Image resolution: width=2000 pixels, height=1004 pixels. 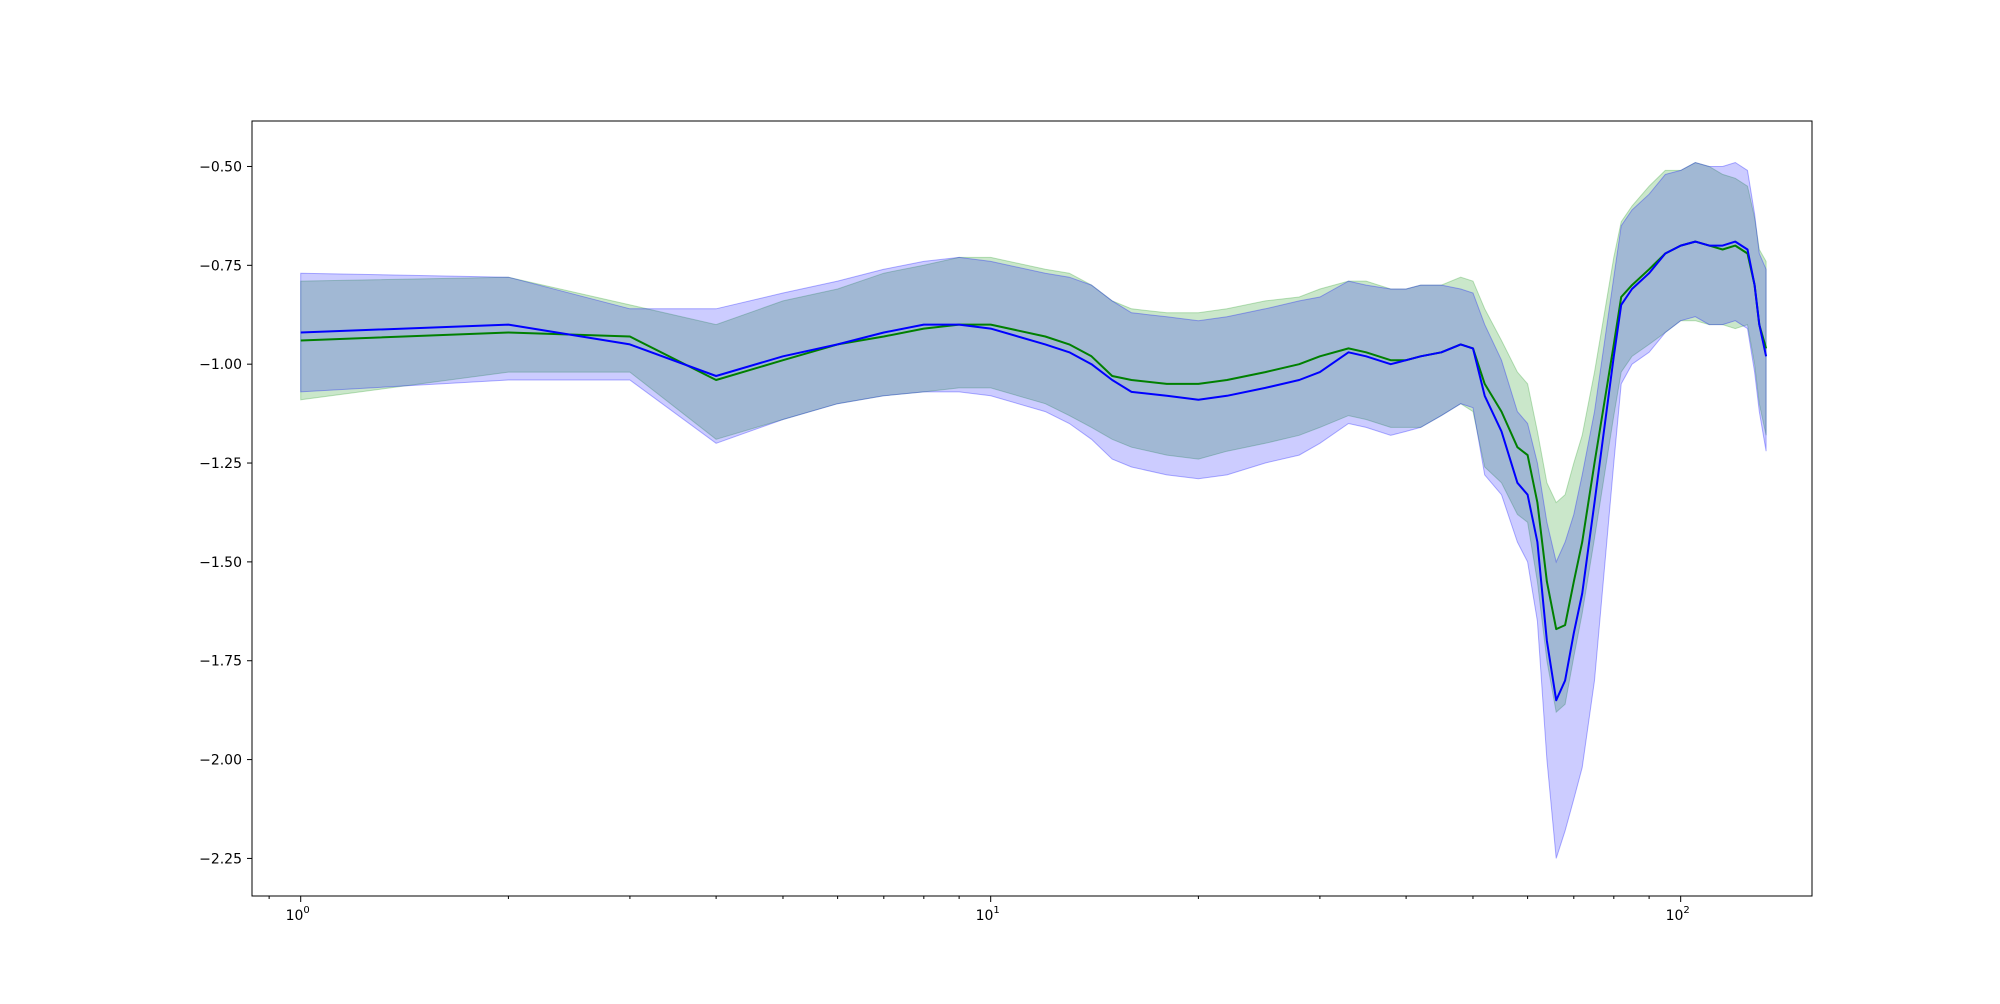 I want to click on x-tick-label: 10¹, so click(x=988, y=914).